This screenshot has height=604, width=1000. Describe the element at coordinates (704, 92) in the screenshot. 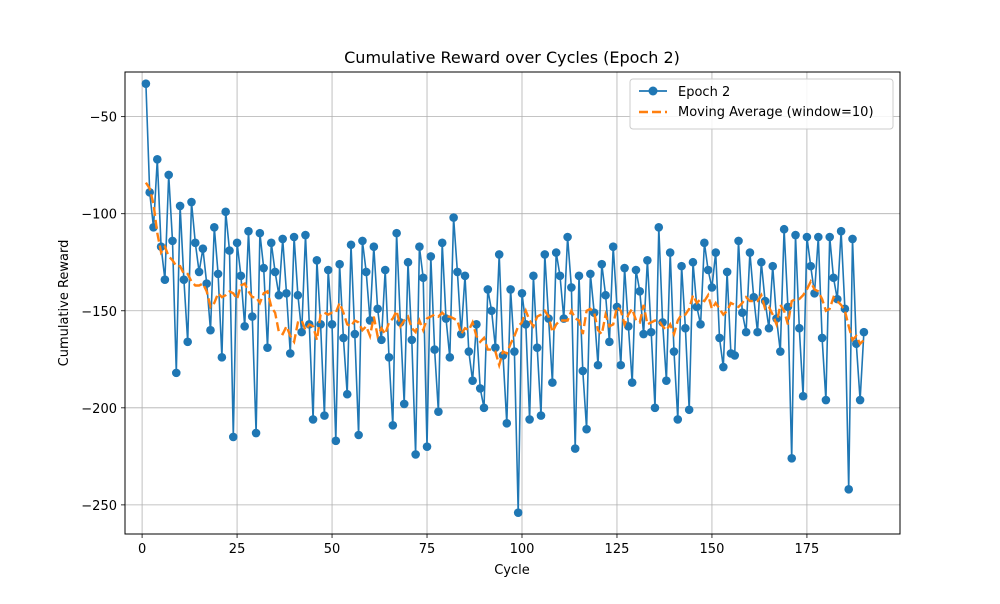

I see `legend-epoch-label: Epoch 2` at that location.